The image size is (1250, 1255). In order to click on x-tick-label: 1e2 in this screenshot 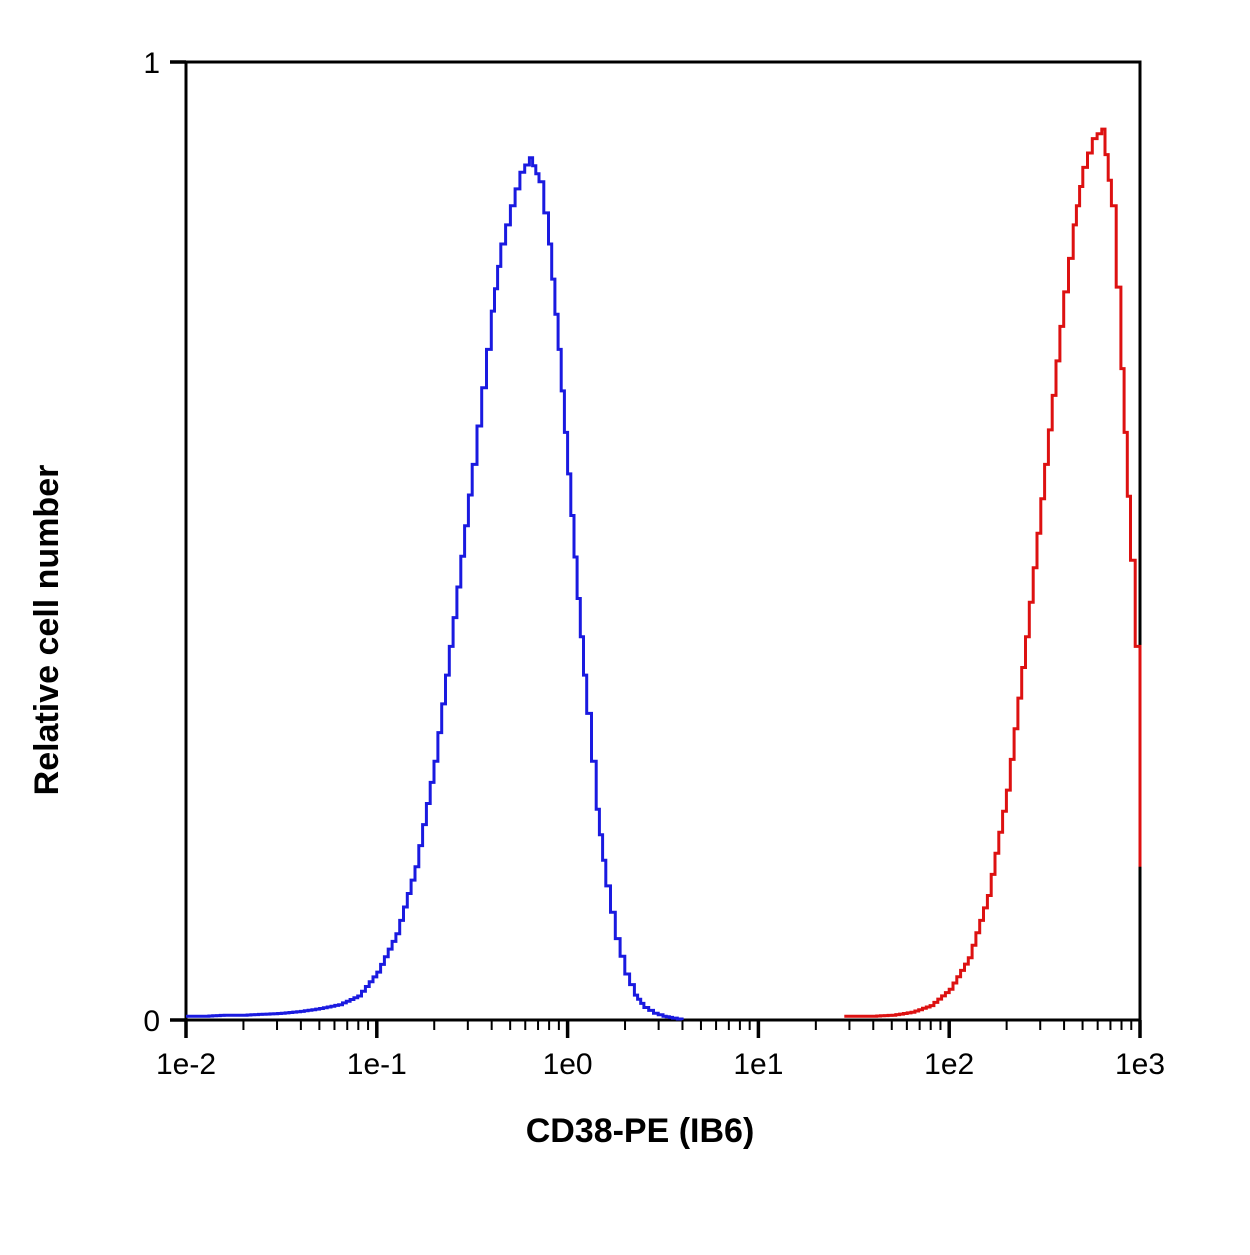, I will do `click(949, 1064)`.